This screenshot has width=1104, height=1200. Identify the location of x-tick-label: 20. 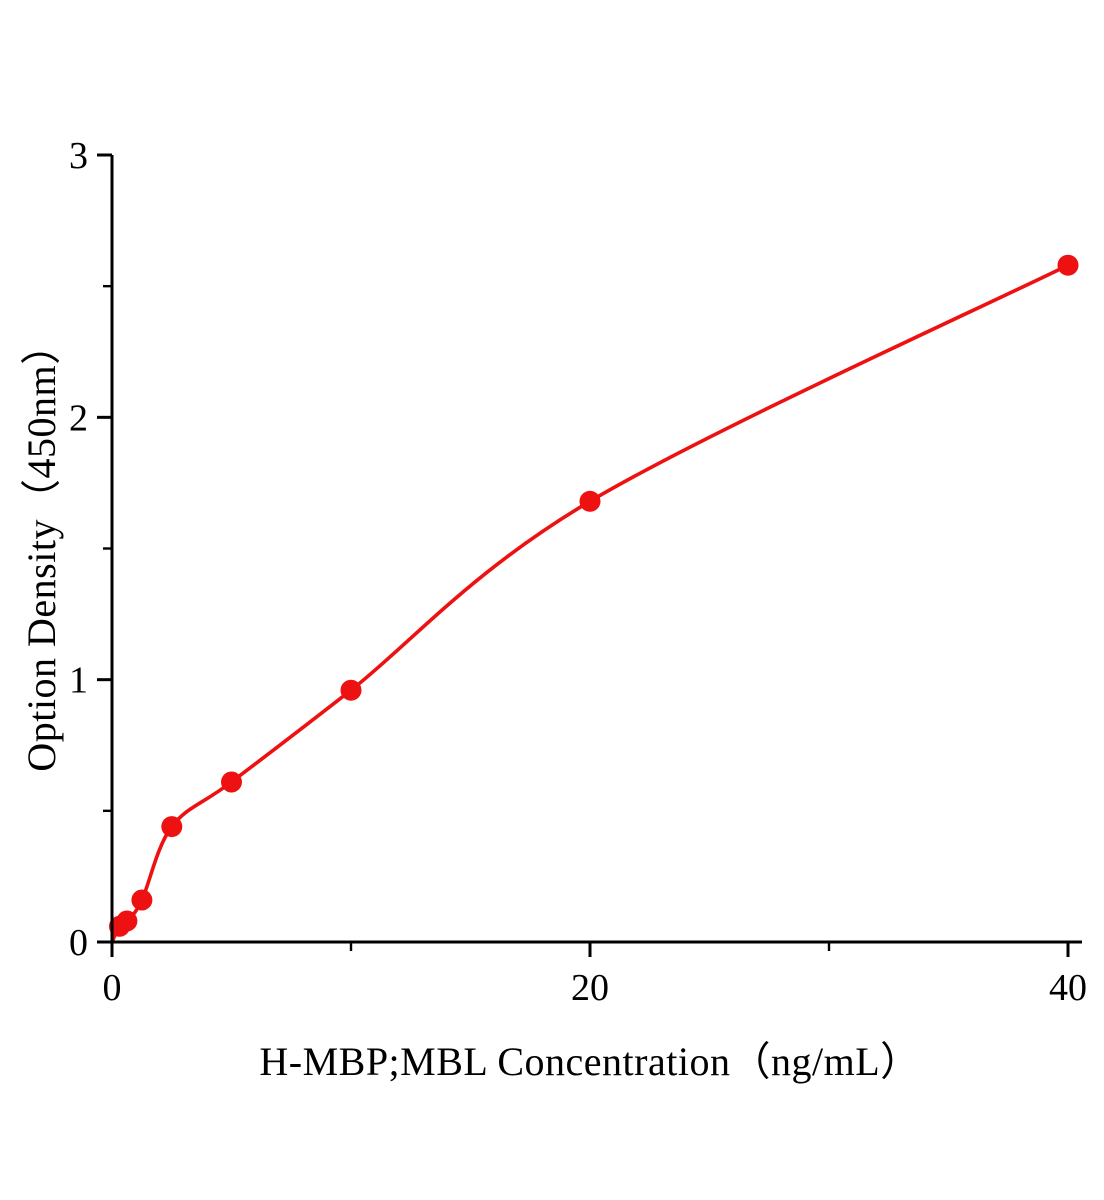
(590, 988).